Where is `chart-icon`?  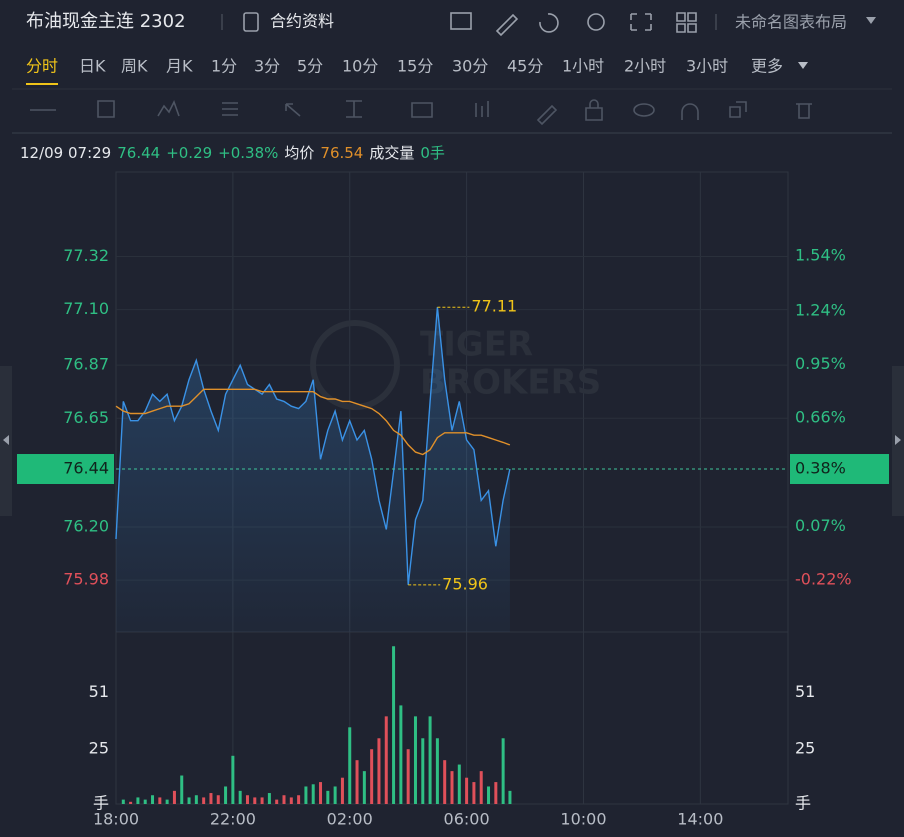
chart-icon is located at coordinates (461, 21).